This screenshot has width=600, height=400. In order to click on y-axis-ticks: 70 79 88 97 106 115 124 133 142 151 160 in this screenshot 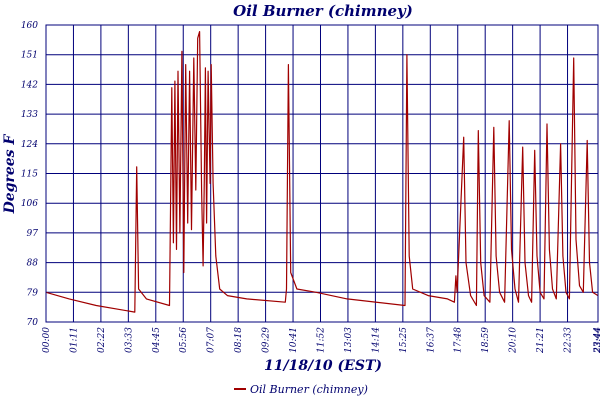, I will do `click(29, 174)`.